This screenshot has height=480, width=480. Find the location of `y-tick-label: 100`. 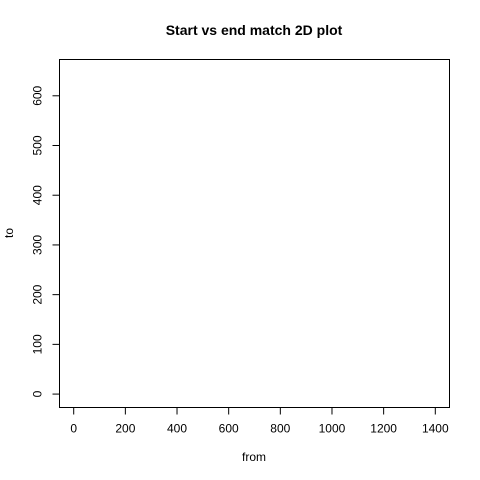

y-tick-label: 100 is located at coordinates (38, 344).